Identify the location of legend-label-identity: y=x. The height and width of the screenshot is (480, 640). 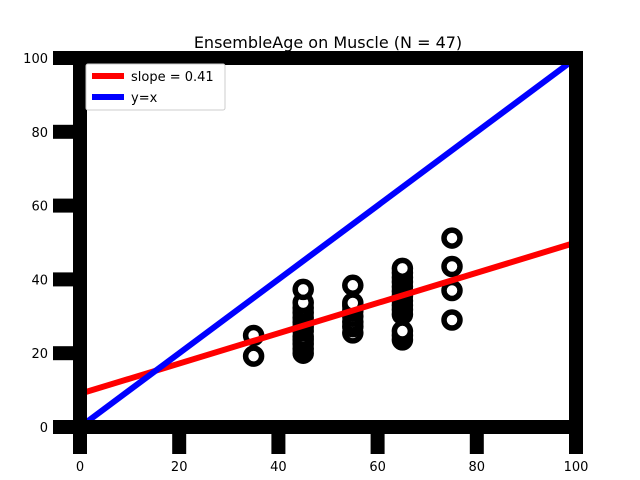
(144, 98).